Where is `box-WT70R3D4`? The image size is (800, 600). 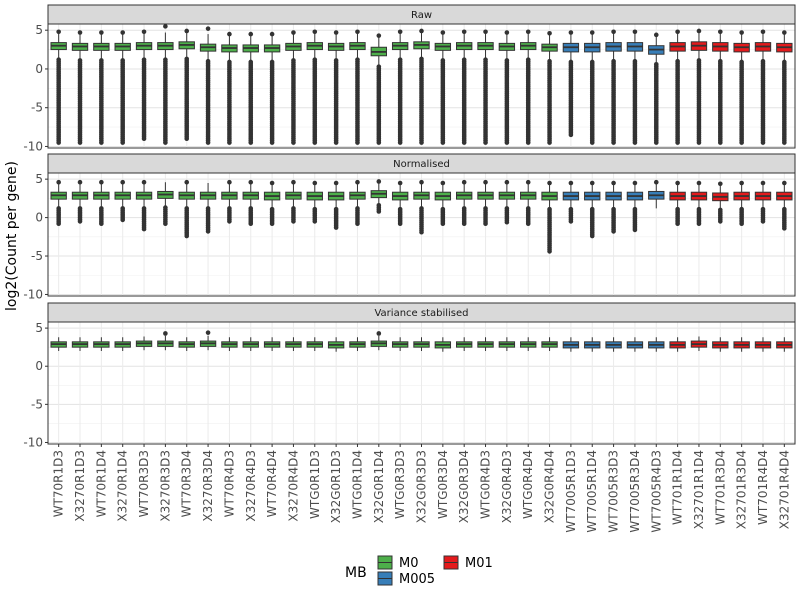 box-WT70R3D4 is located at coordinates (186, 84).